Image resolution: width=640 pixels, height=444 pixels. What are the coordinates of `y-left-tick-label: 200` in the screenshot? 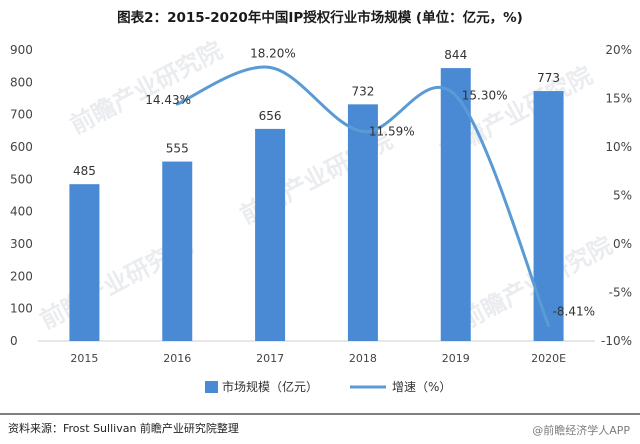 It's located at (21, 276).